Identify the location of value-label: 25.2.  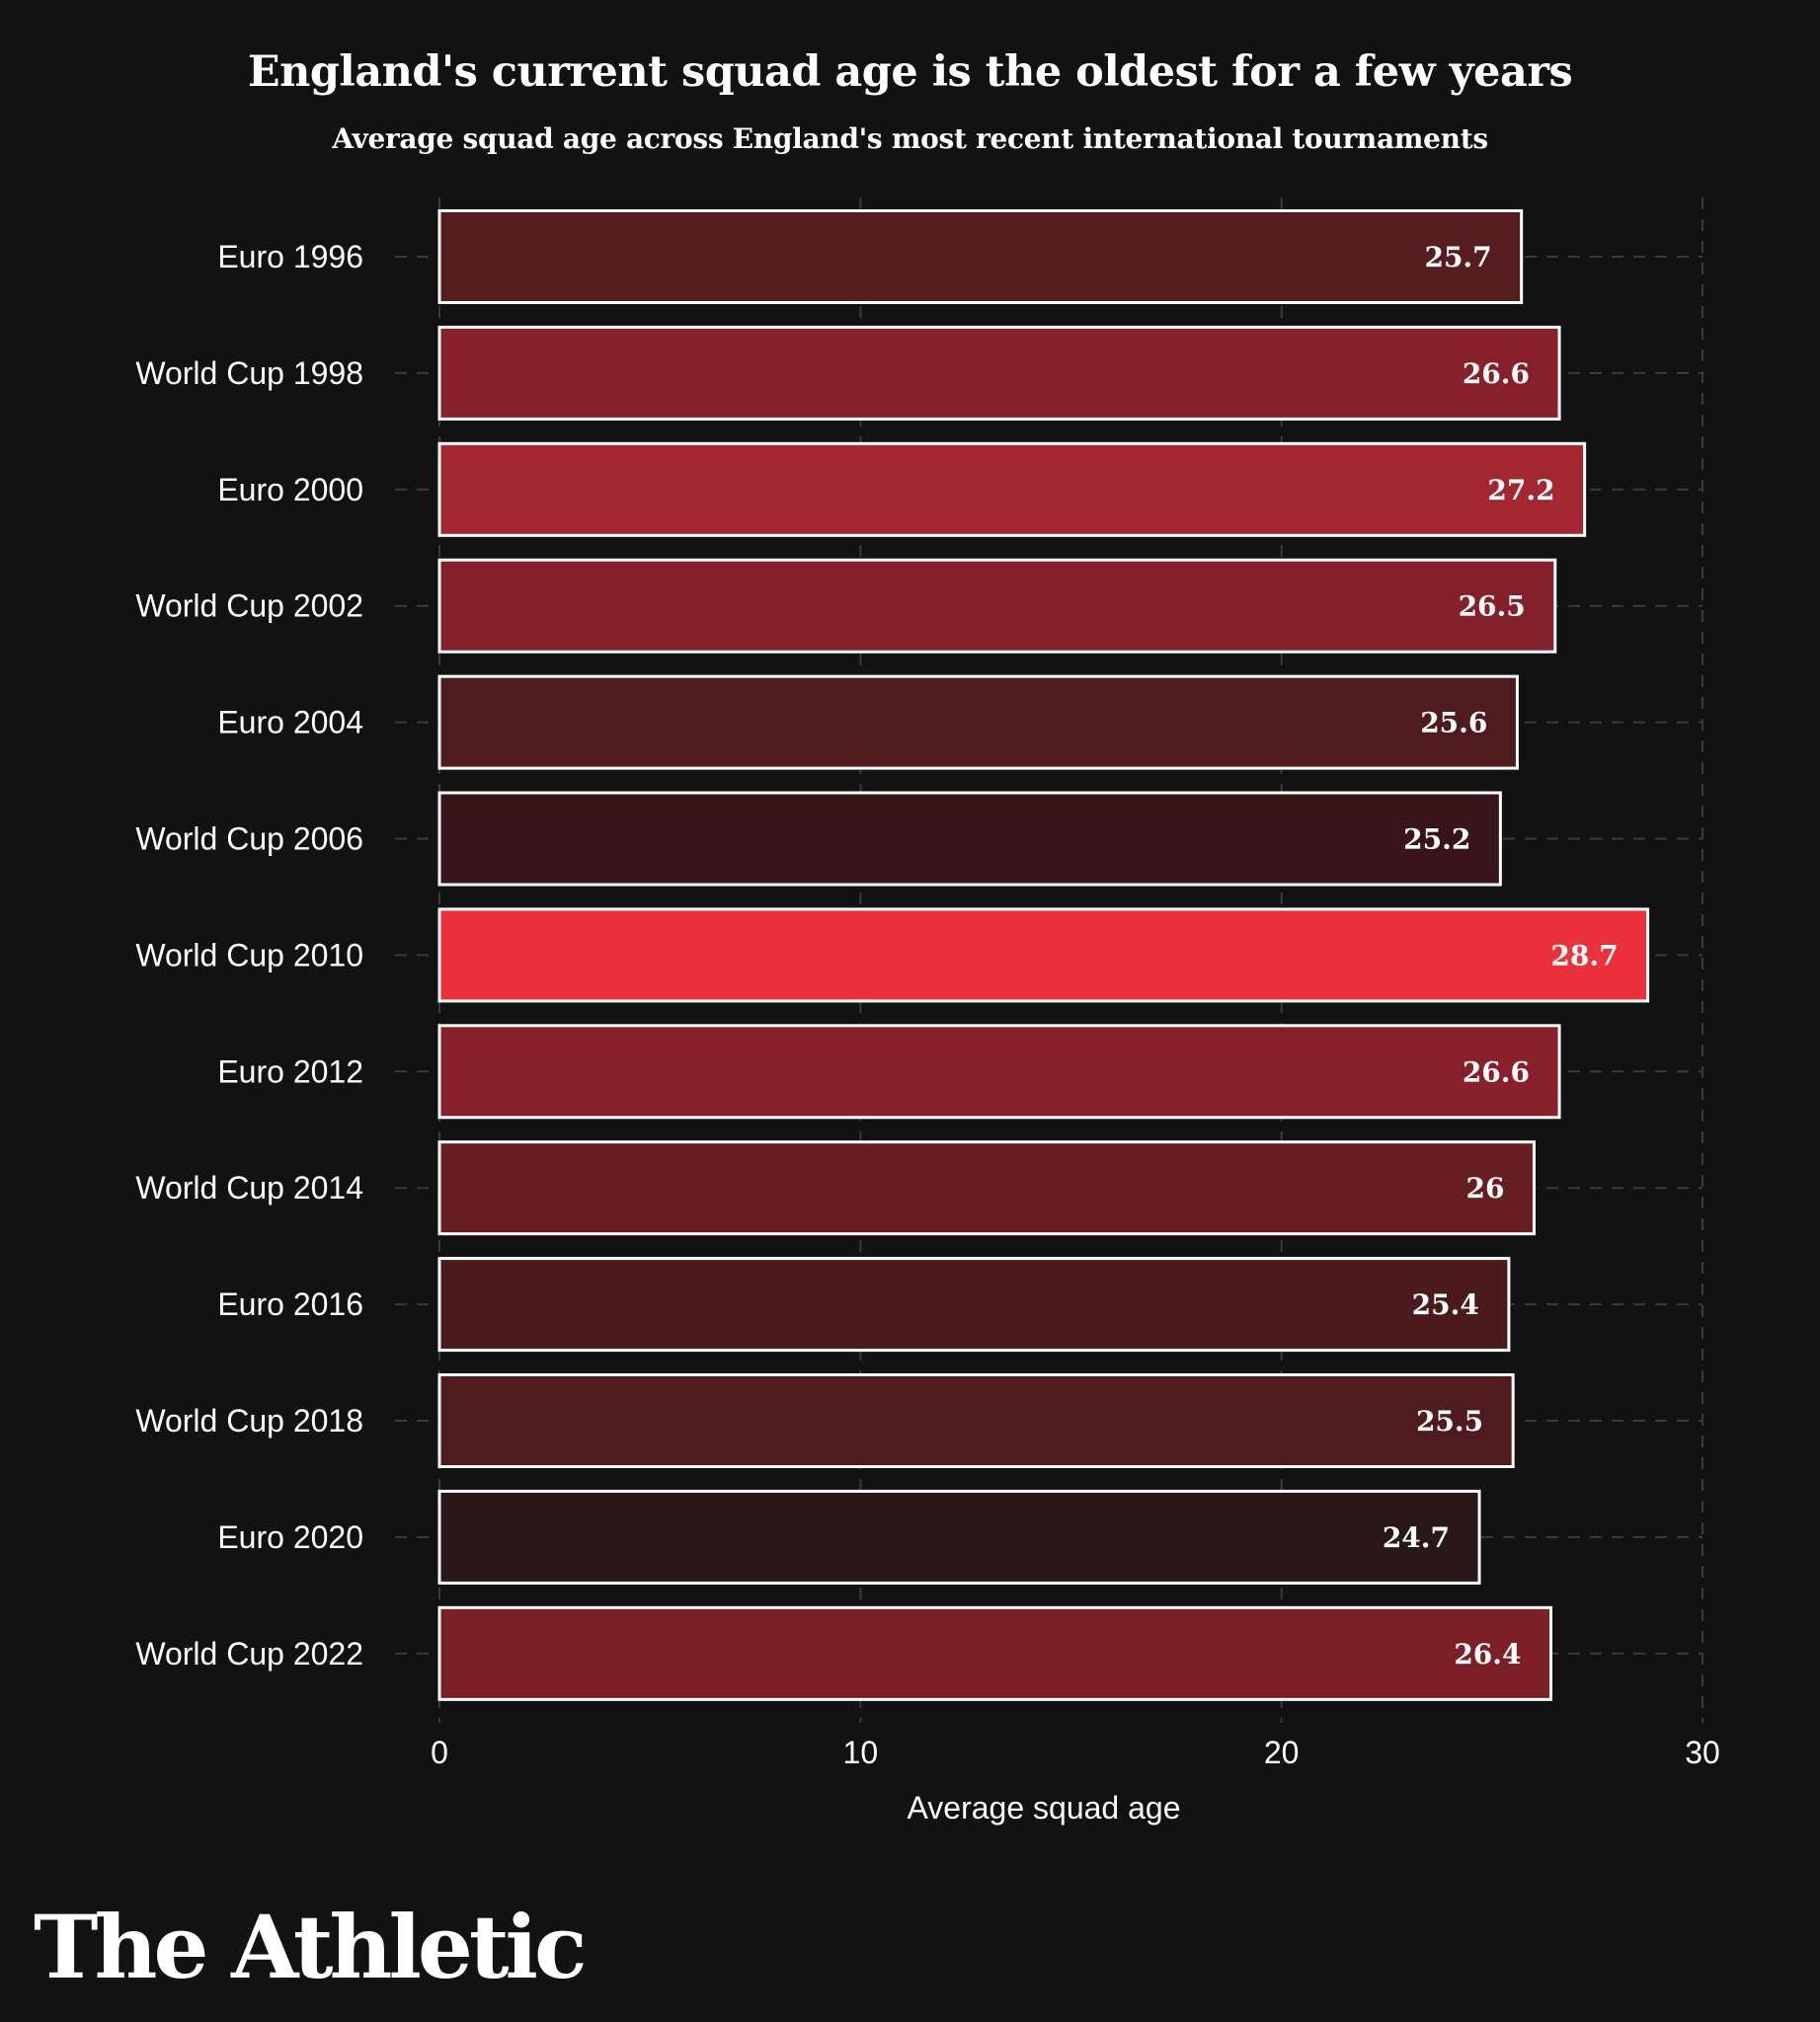
(1436, 839).